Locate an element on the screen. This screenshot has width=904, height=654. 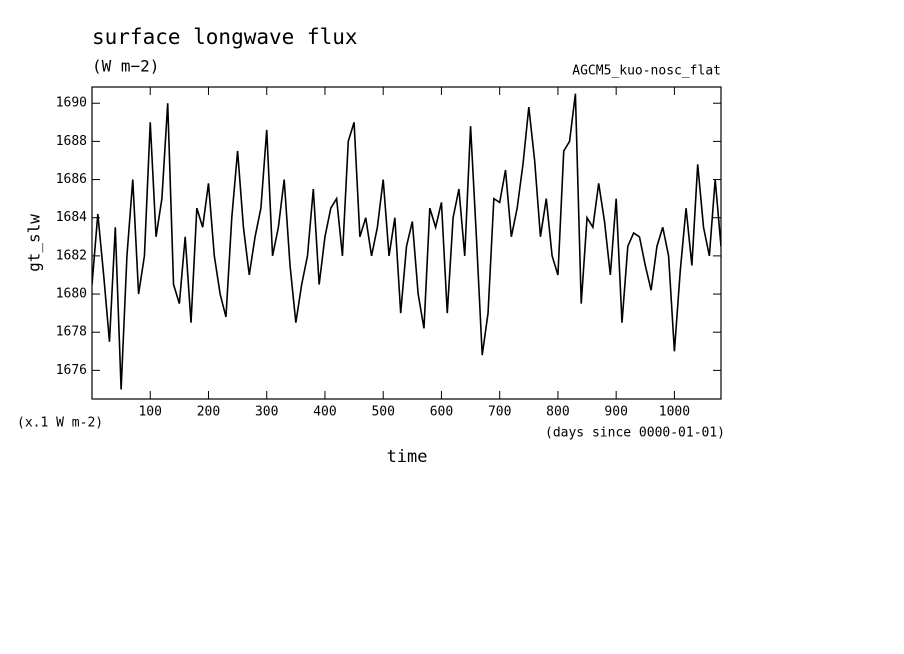
y-tick-label: 1682 is located at coordinates (71, 255).